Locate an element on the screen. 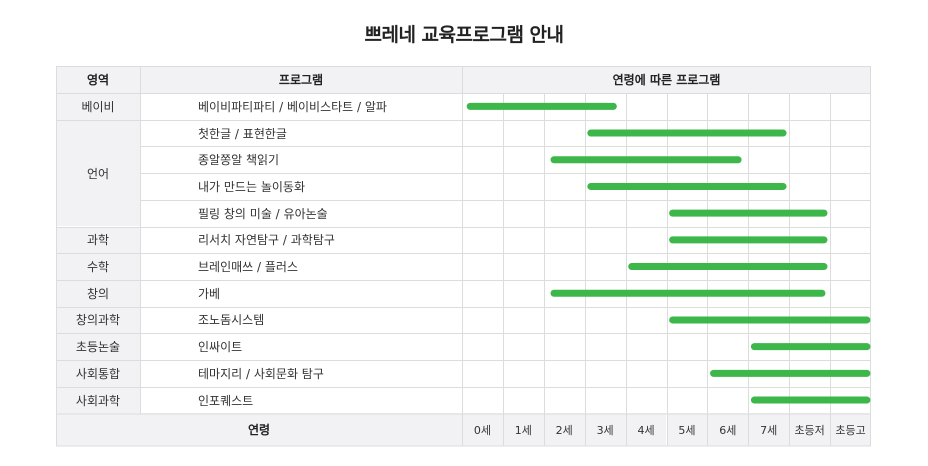 The width and height of the screenshot is (928, 466). program-name: 베이비파티파티 / 베이비스타트 / 알파 is located at coordinates (292, 106).